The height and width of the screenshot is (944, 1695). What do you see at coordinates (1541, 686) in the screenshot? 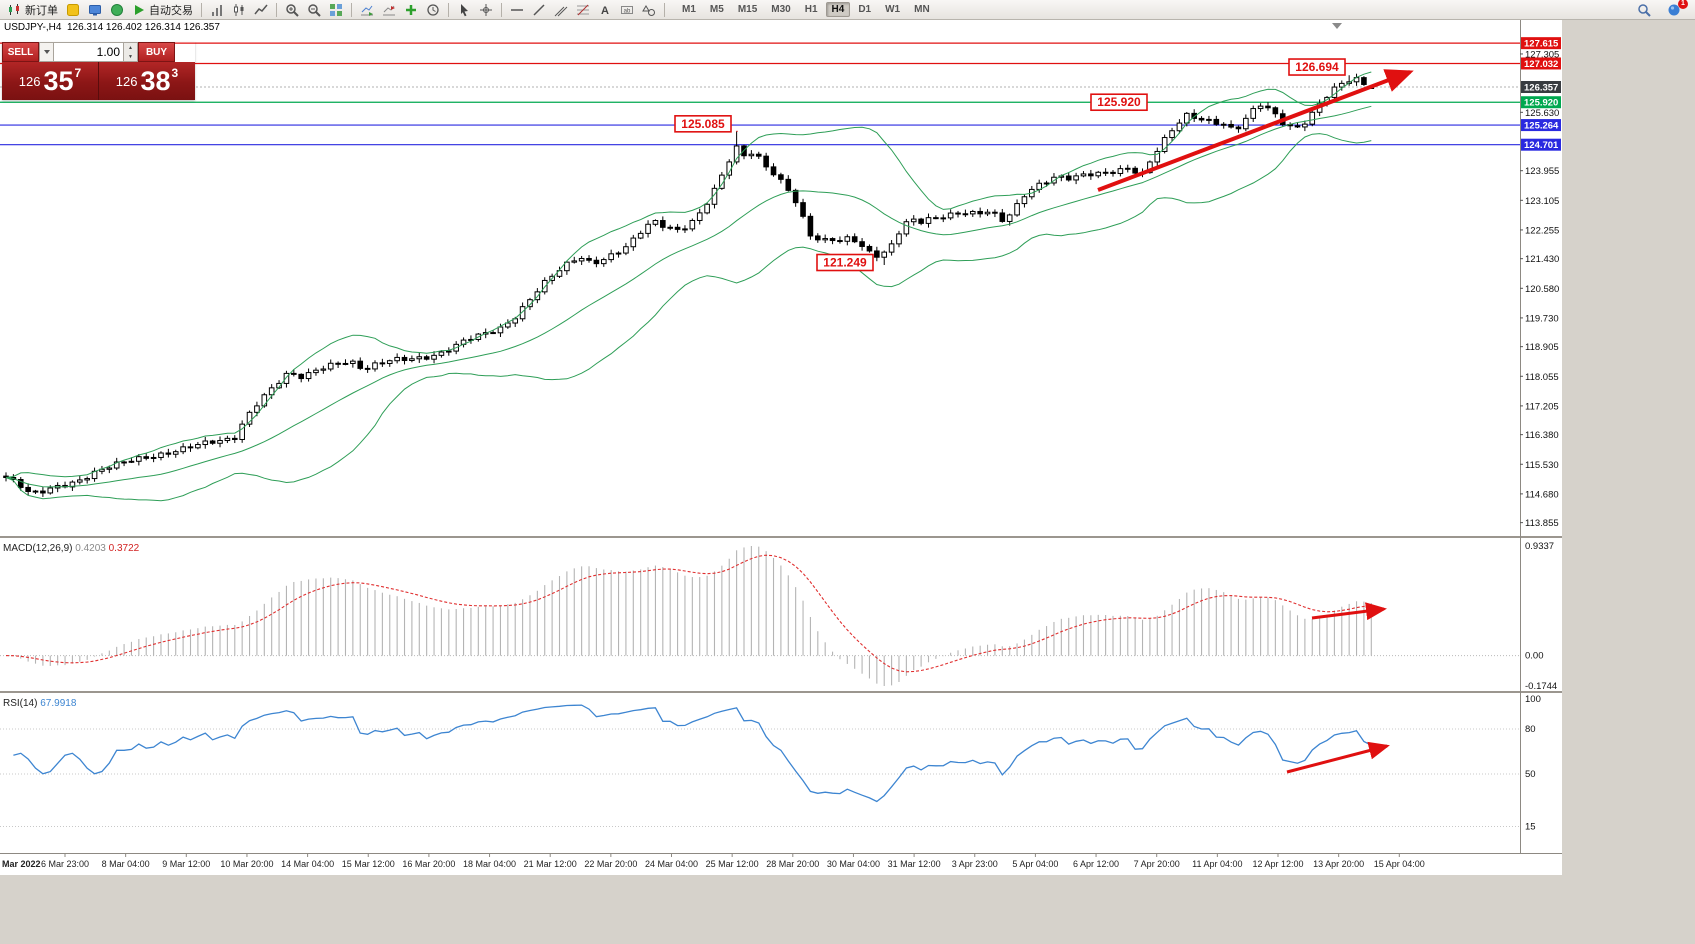
I see `macd-axis-label: -0.1744` at bounding box center [1541, 686].